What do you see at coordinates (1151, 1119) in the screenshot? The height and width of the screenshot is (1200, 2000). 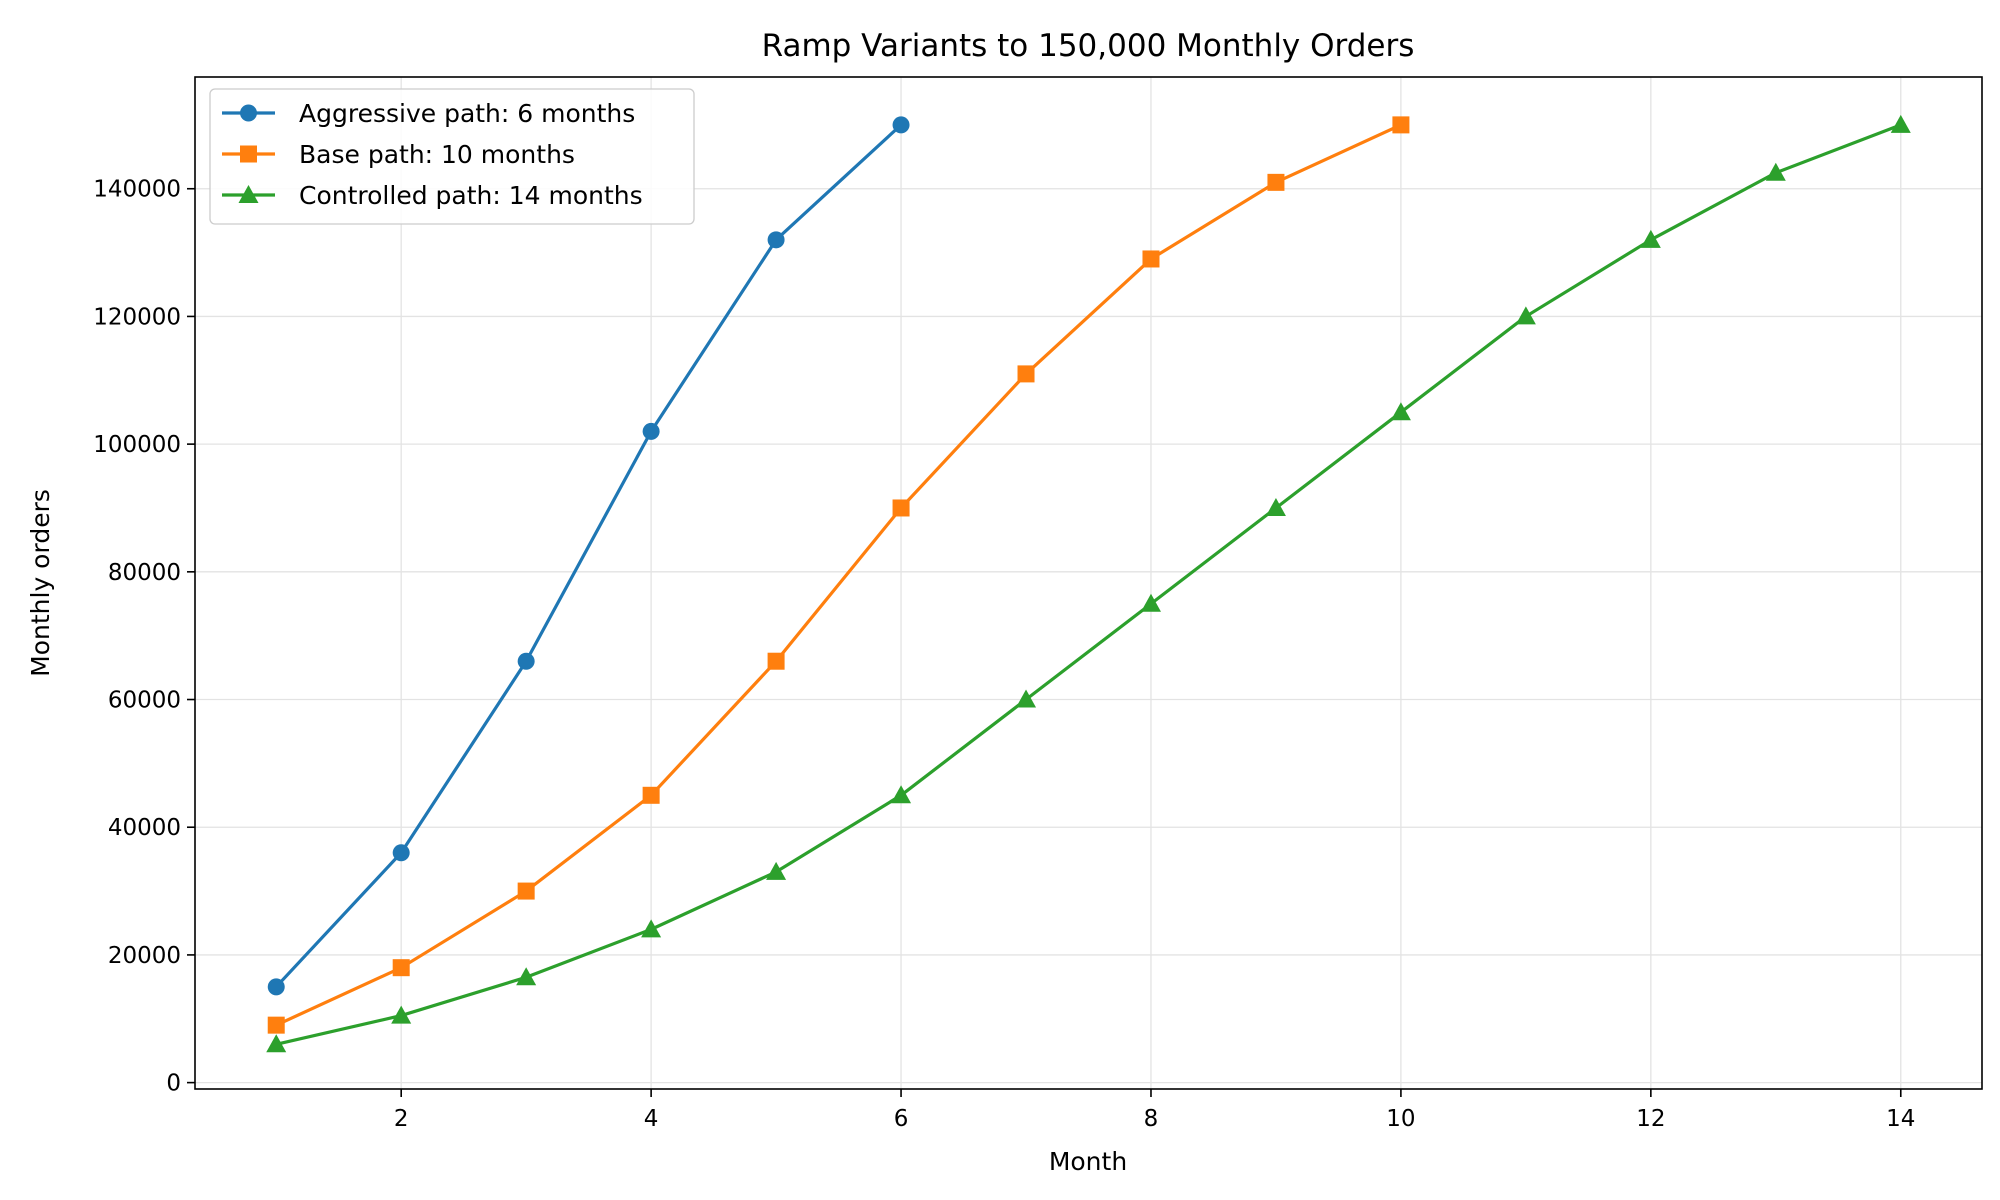 I see `x-tick-label: 8` at bounding box center [1151, 1119].